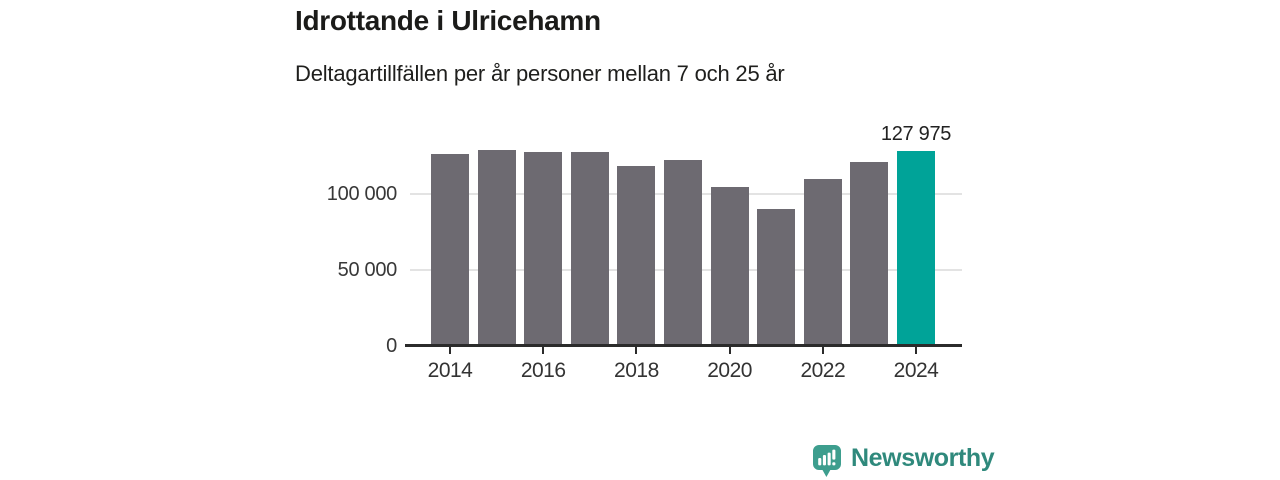 Image resolution: width=1280 pixels, height=480 pixels. Describe the element at coordinates (367, 269) in the screenshot. I see `y-tick-label-50000: 50 000` at that location.